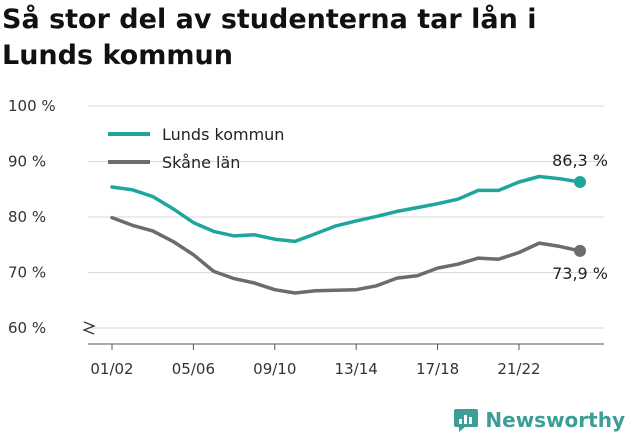 Image resolution: width=631 pixels, height=439 pixels. Describe the element at coordinates (27, 328) in the screenshot. I see `y-tick-label: 60 %` at that location.